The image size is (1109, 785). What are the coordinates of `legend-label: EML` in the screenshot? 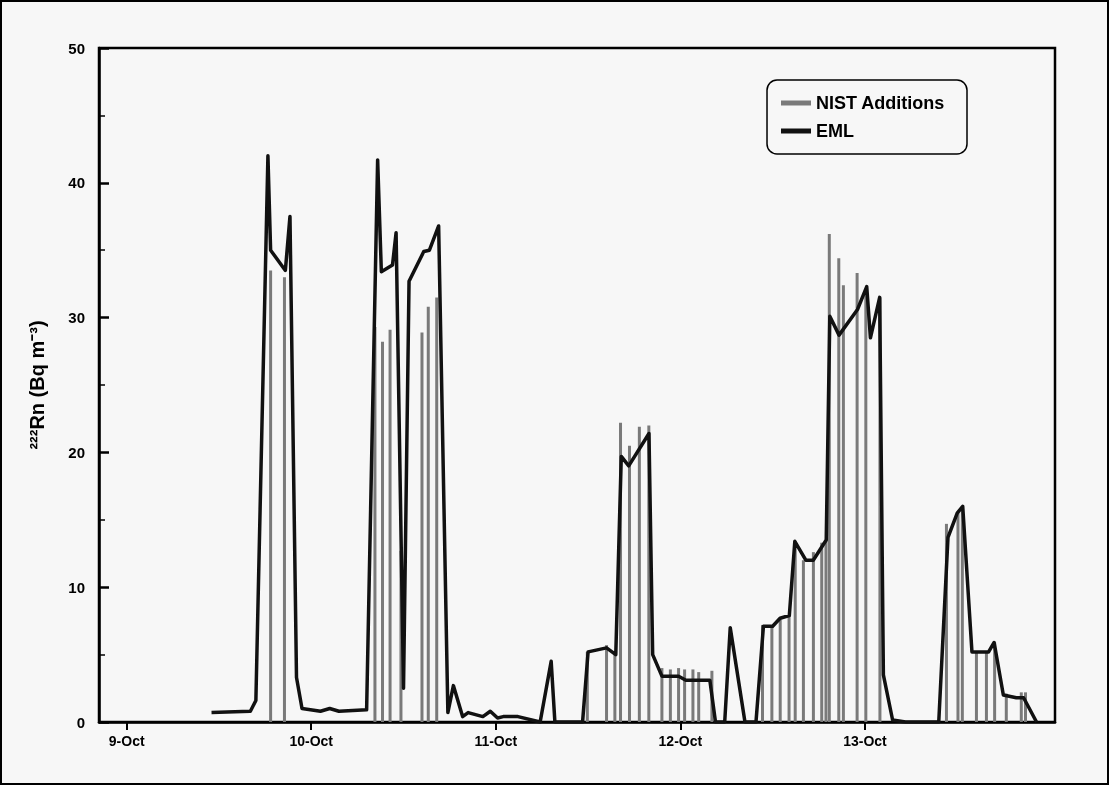 It's located at (835, 131).